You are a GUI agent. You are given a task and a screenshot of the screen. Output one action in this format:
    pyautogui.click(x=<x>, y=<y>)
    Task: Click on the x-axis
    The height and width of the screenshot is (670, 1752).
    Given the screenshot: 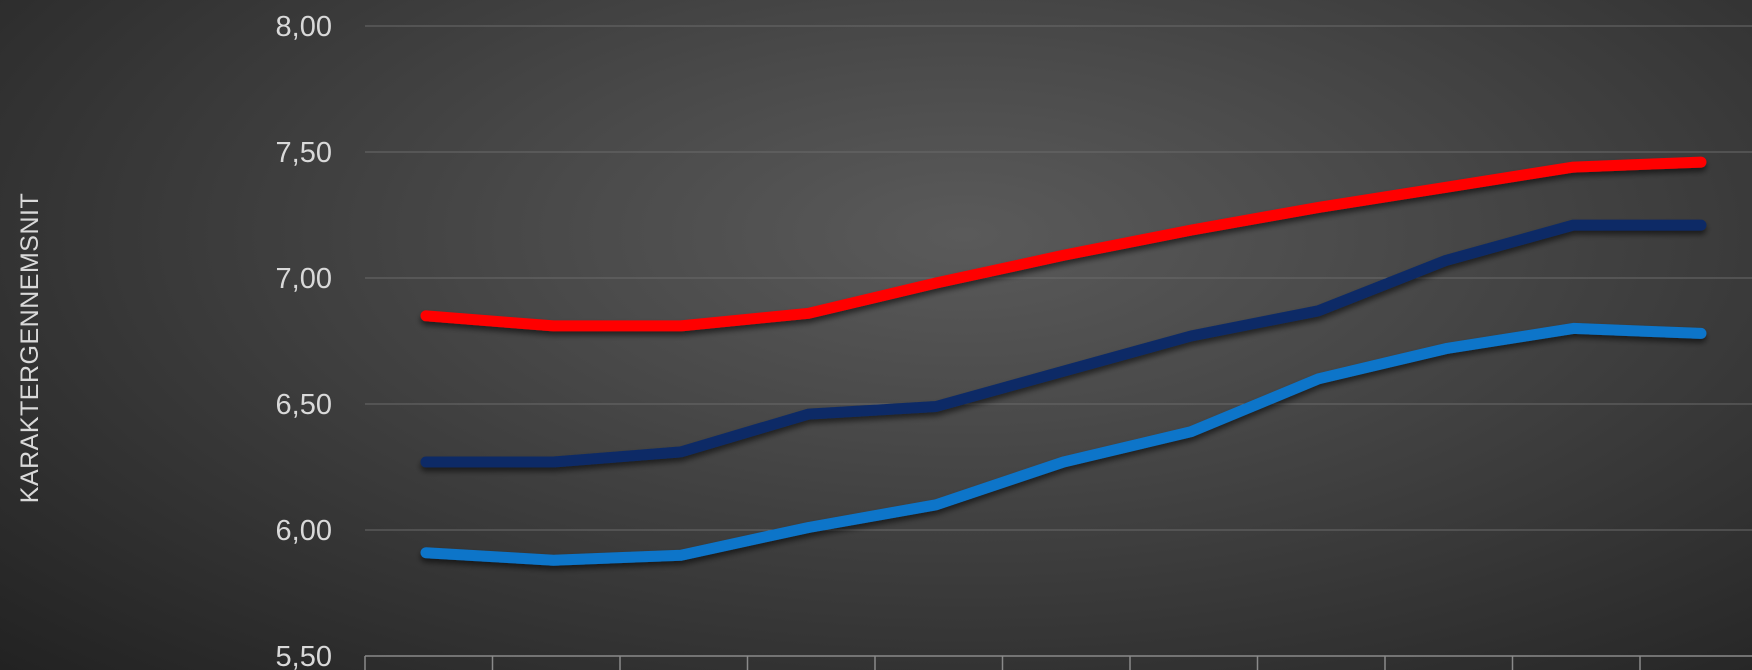 What is the action you would take?
    pyautogui.click(x=1002, y=663)
    